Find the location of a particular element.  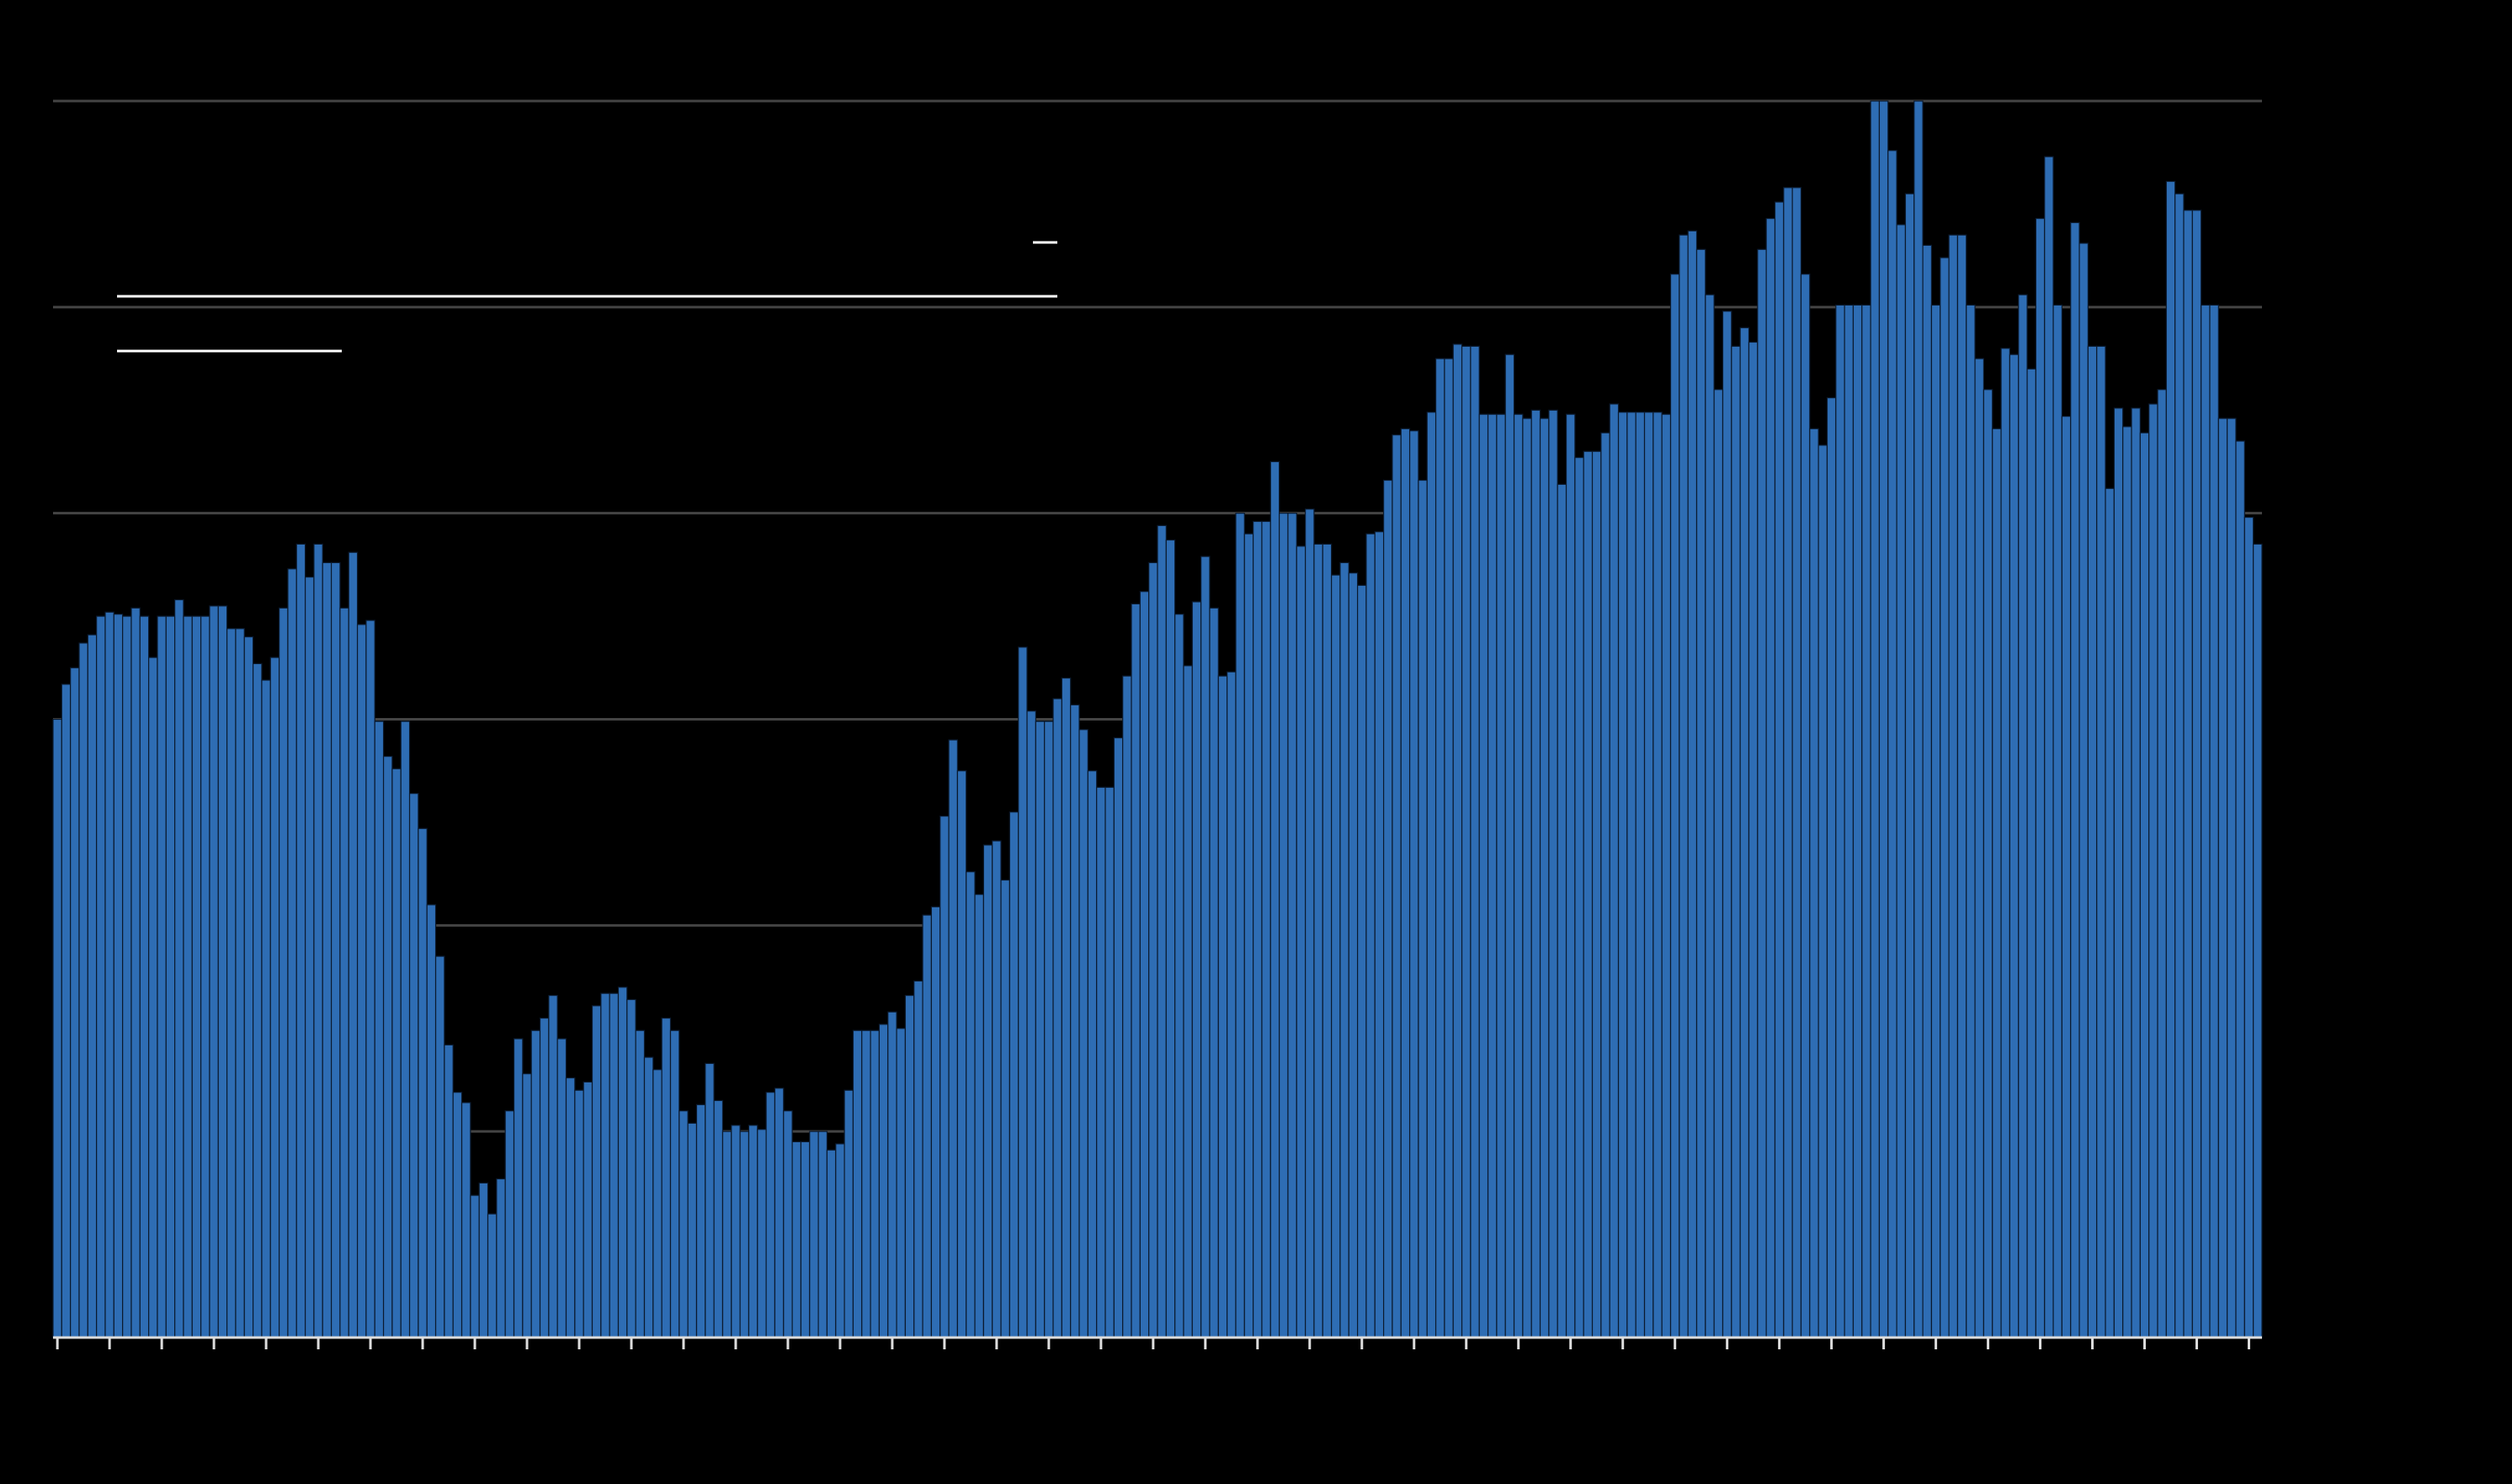

x-axis is located at coordinates (1157, 1342).